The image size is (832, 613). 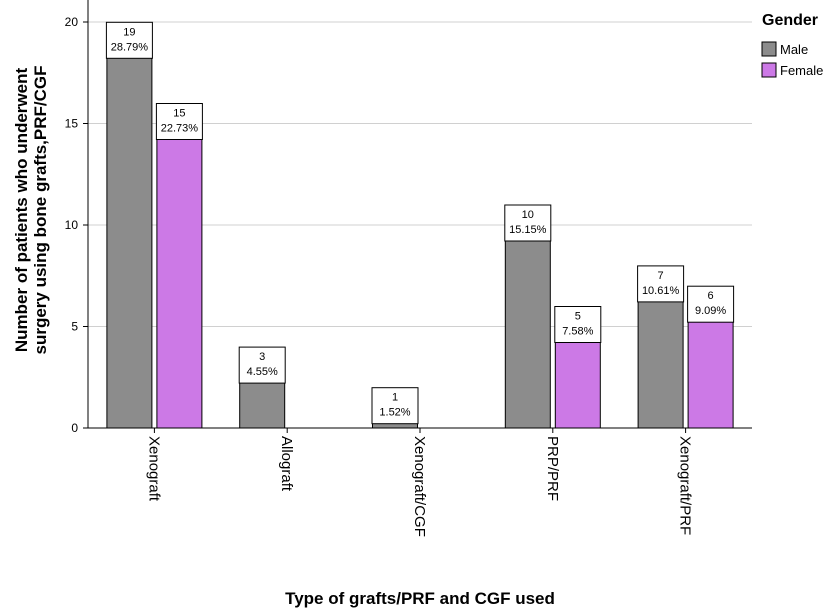 I want to click on y-tick-label: 15, so click(x=72, y=124).